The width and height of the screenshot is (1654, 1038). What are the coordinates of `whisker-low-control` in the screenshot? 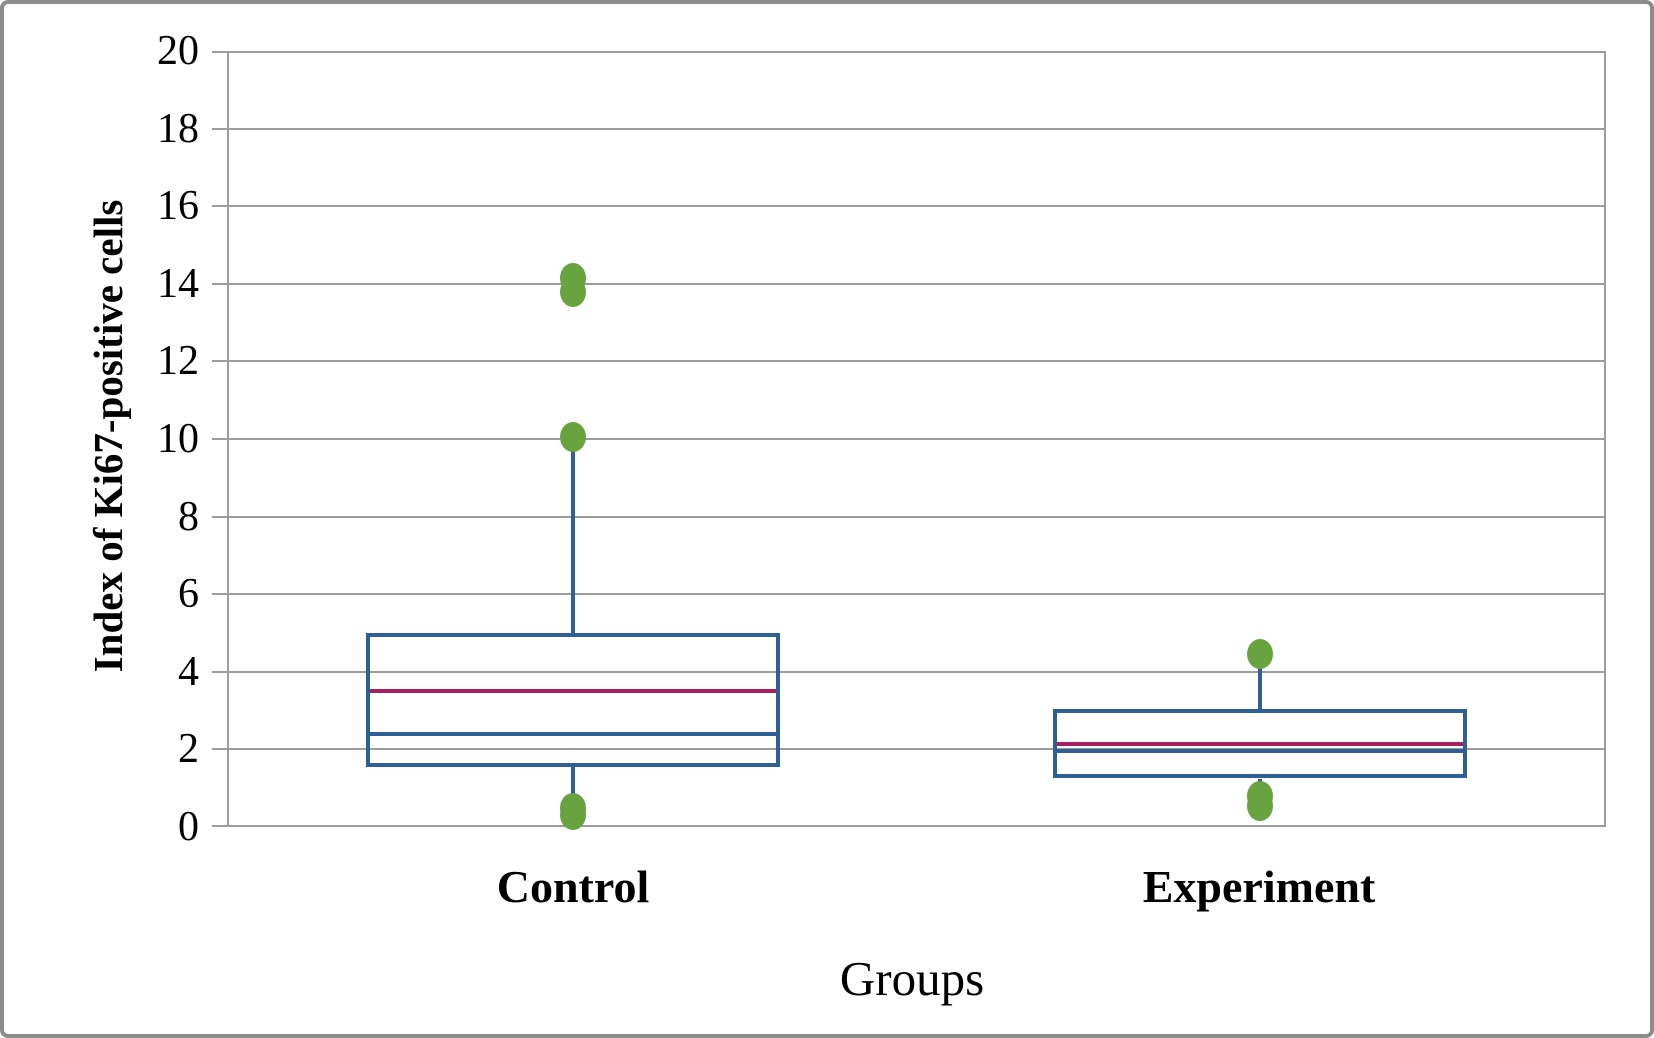 It's located at (572, 787).